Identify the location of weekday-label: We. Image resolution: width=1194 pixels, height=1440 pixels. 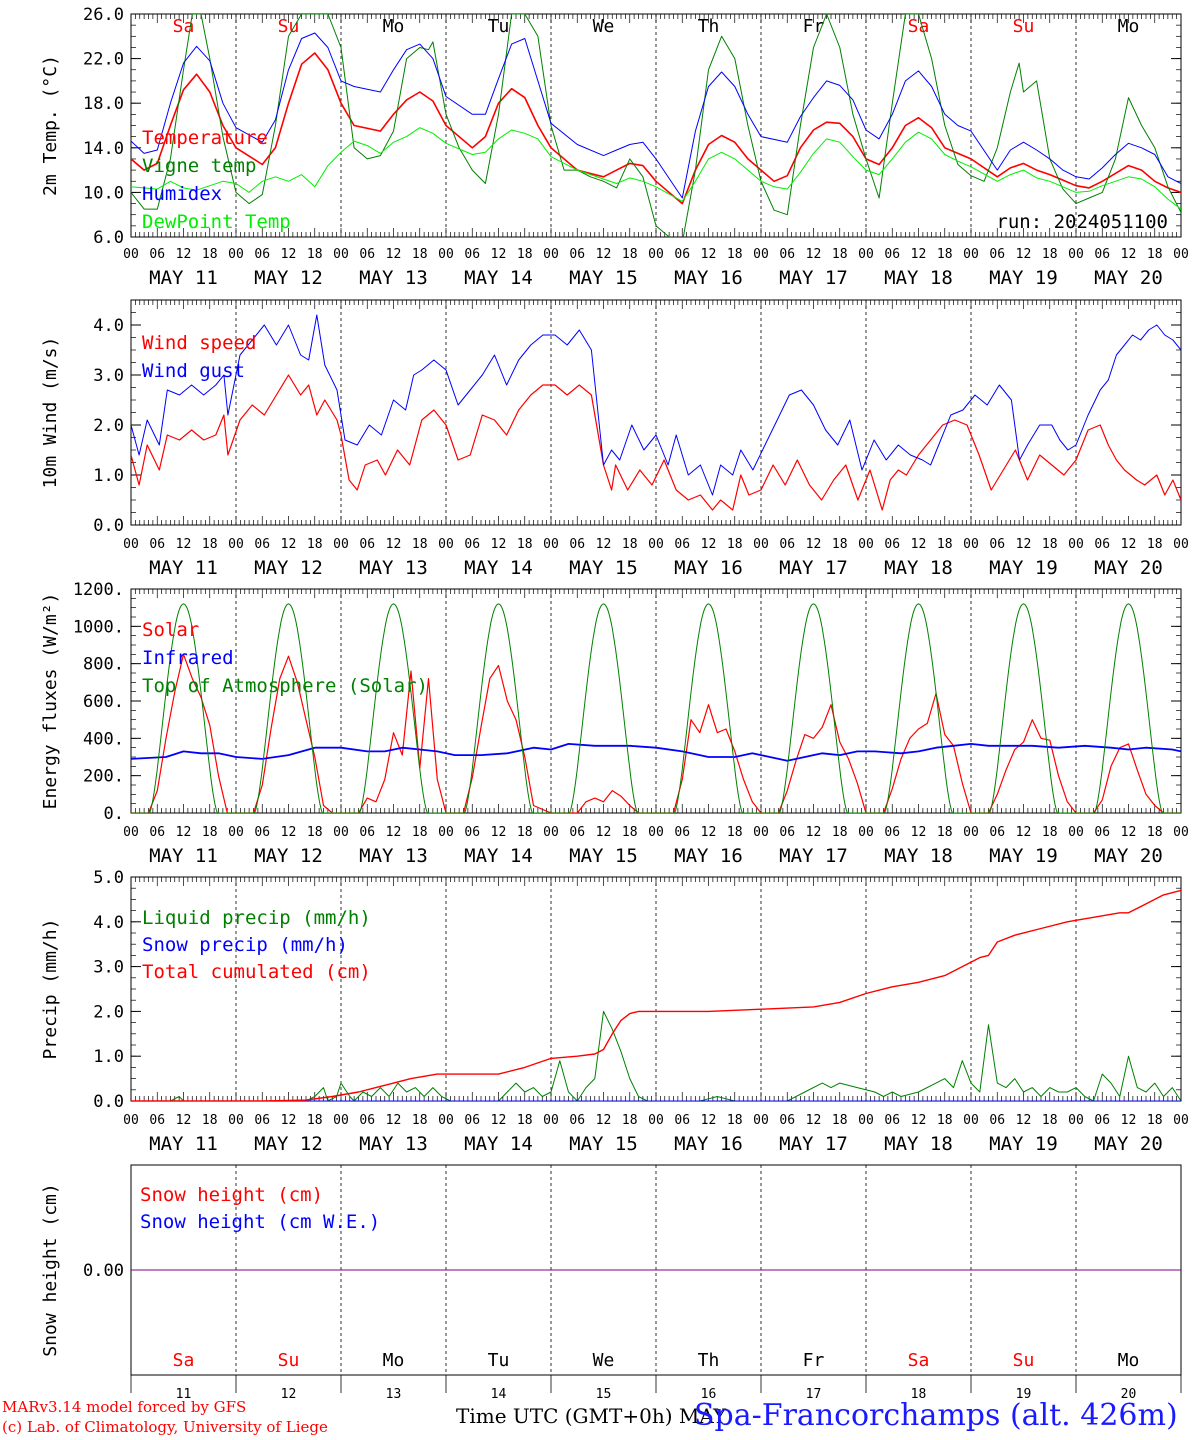
(604, 26).